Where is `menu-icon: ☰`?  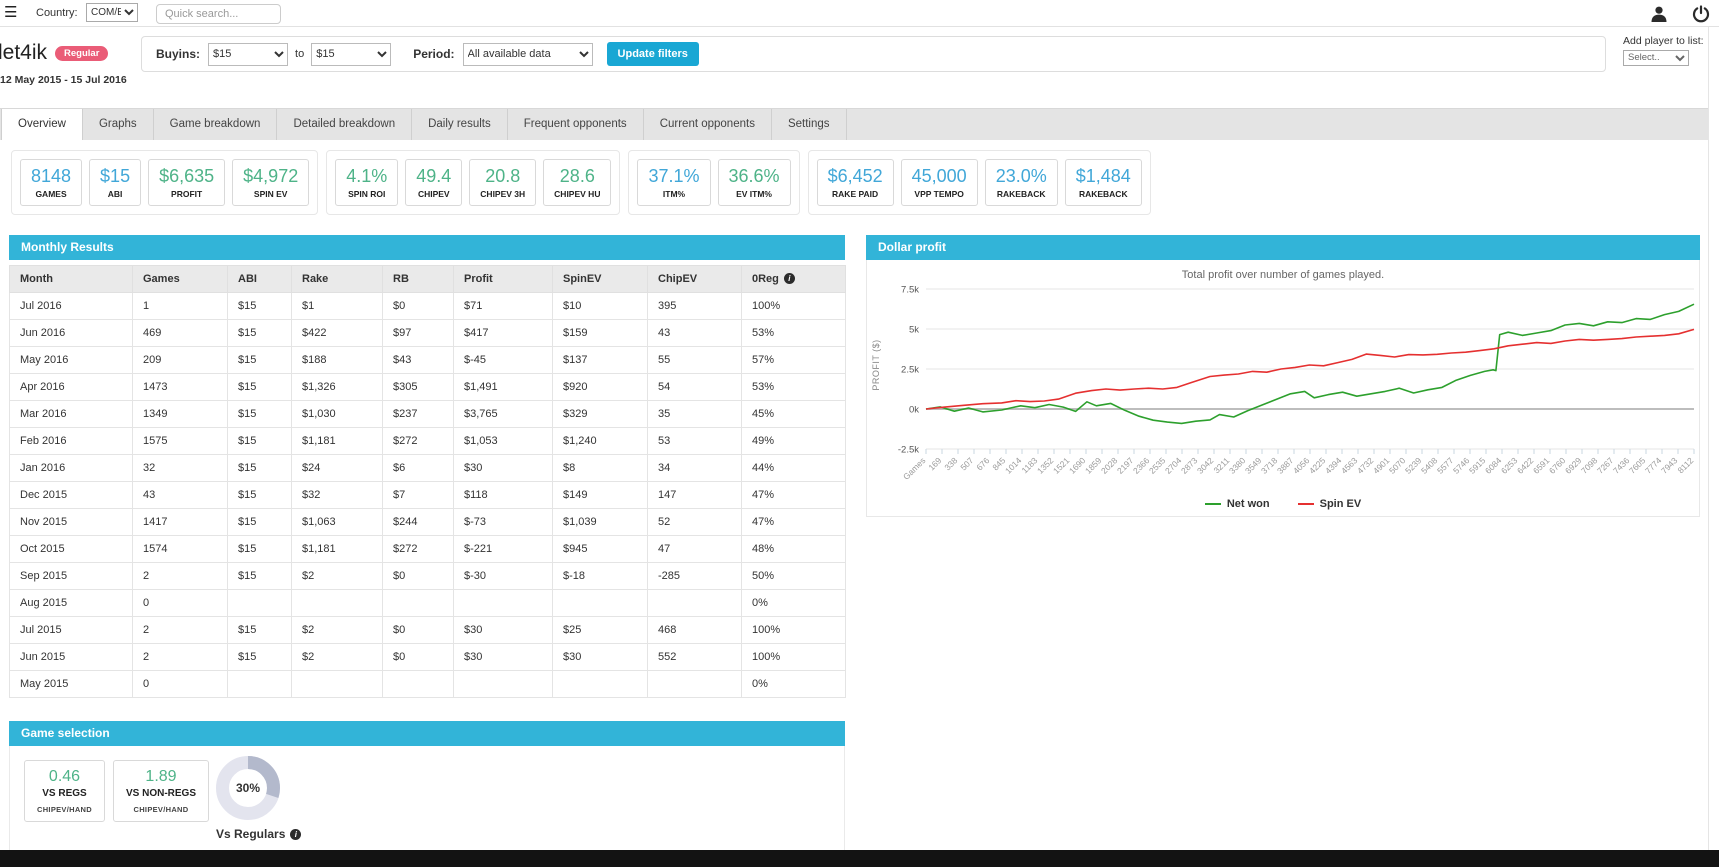
menu-icon: ☰ is located at coordinates (11, 12).